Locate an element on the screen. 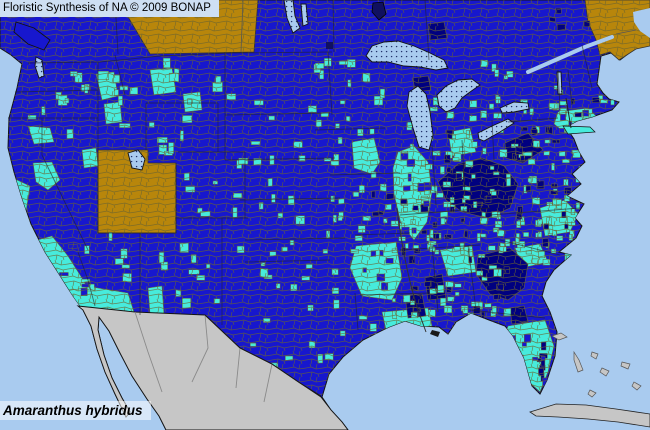  mexico-state-borders is located at coordinates (203, 357).